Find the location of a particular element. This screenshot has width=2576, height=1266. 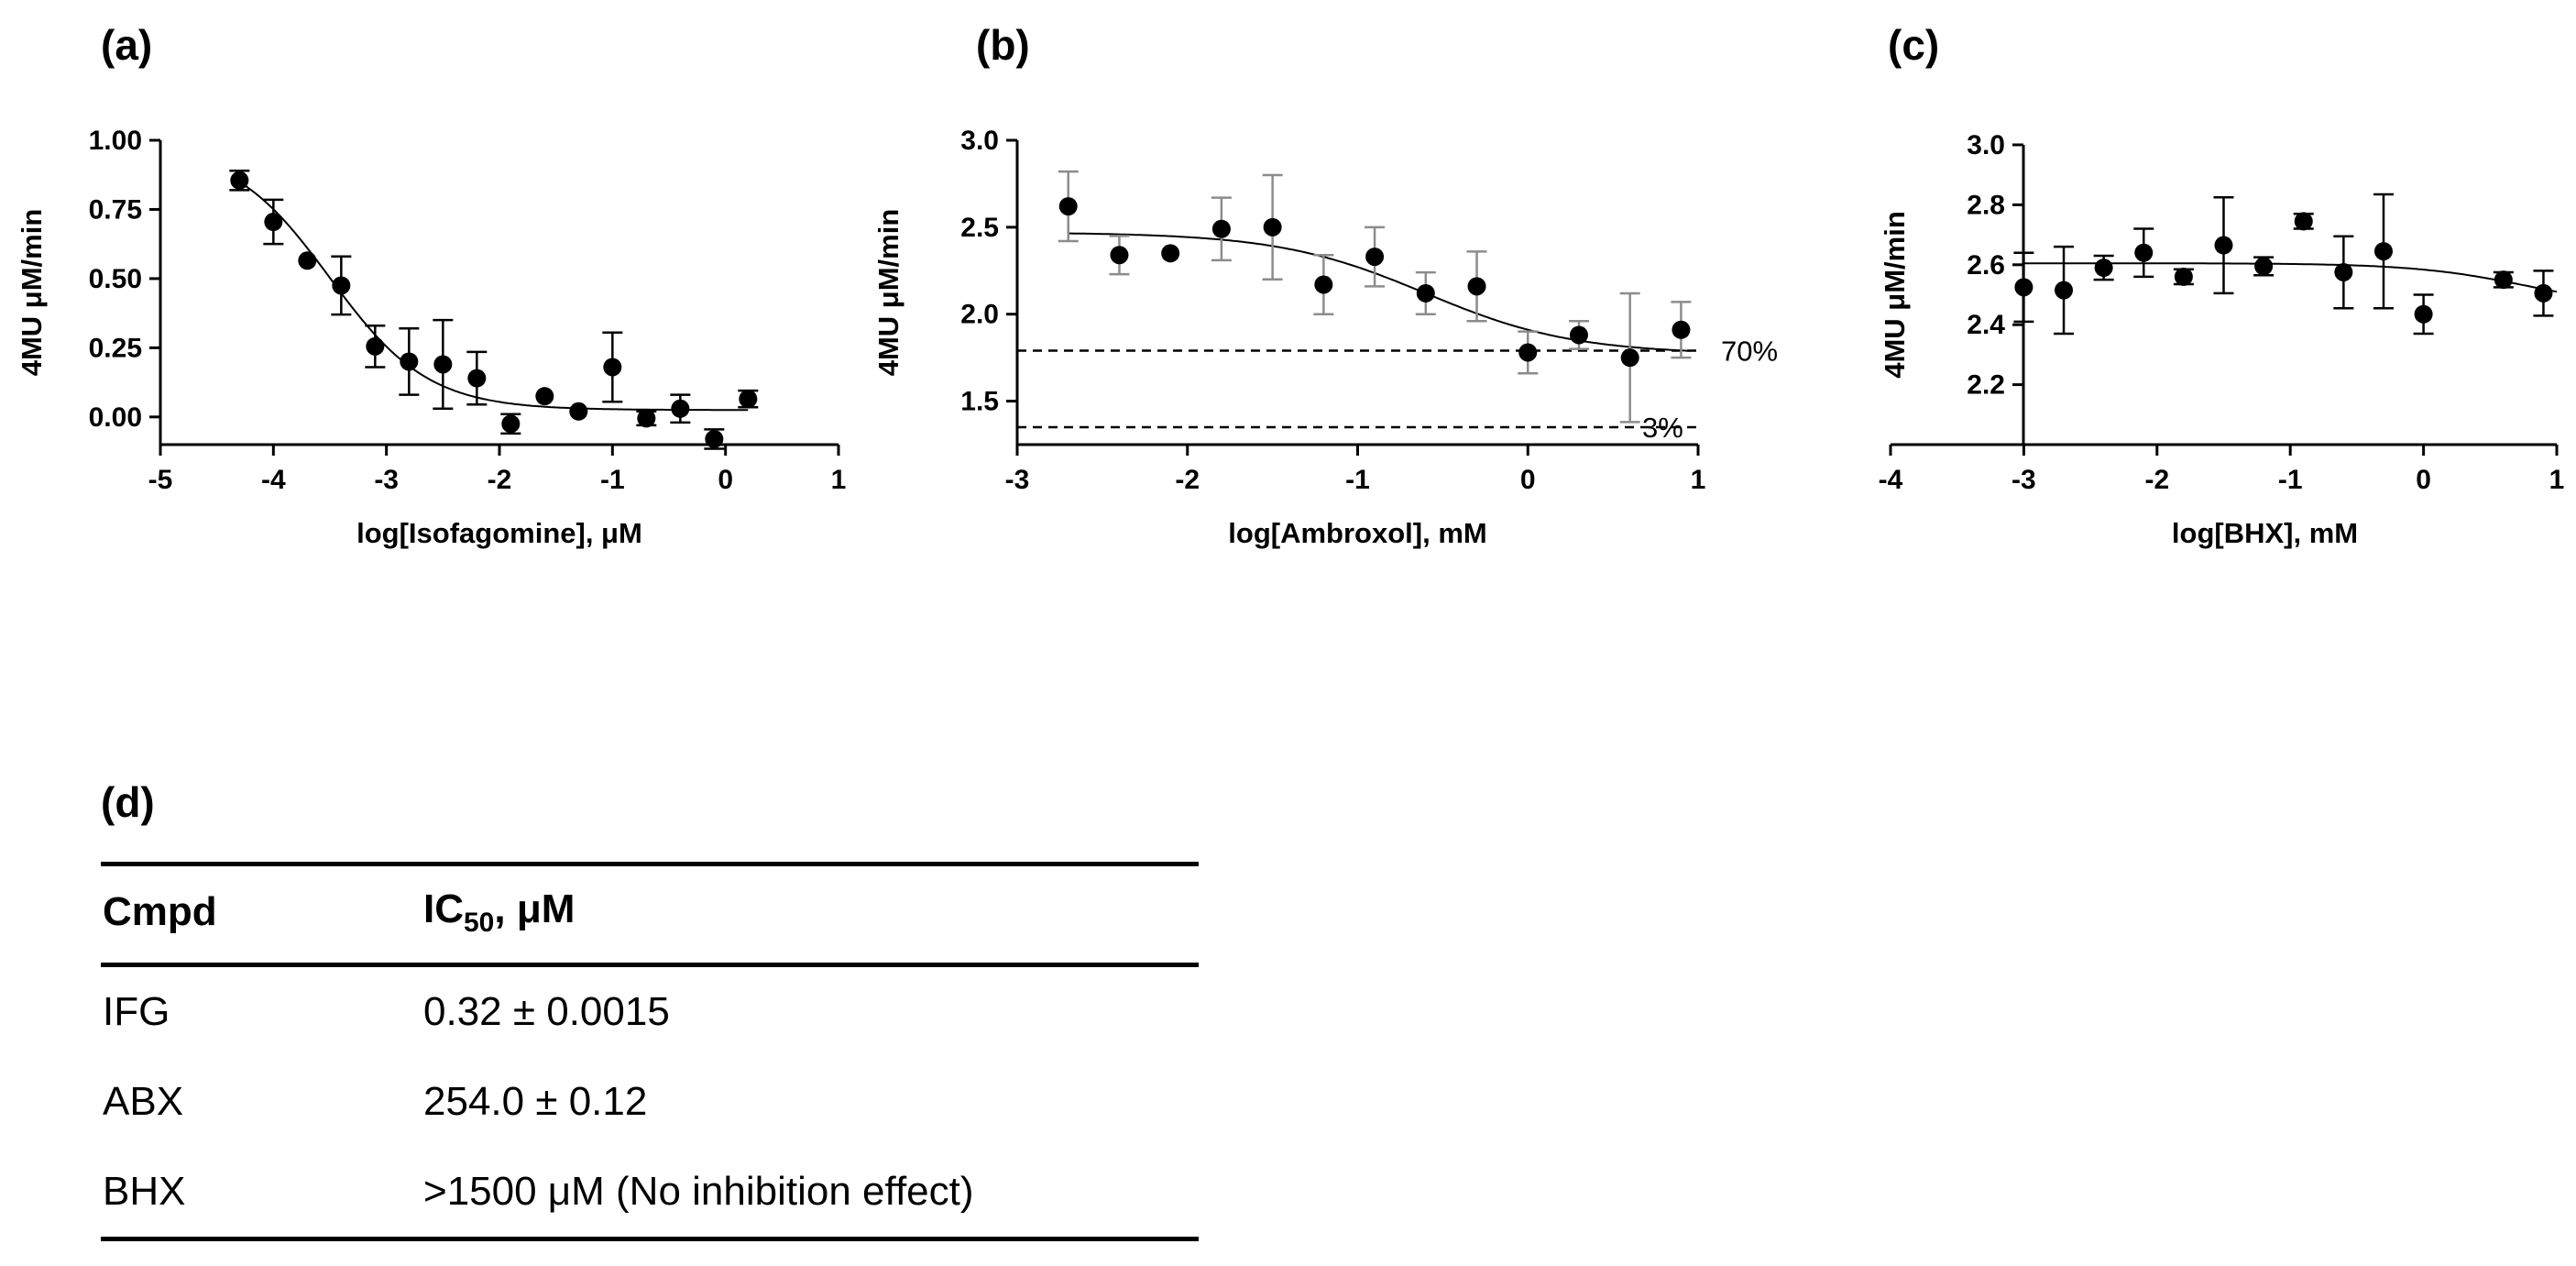

y-tick-label: 2.0 is located at coordinates (979, 315).